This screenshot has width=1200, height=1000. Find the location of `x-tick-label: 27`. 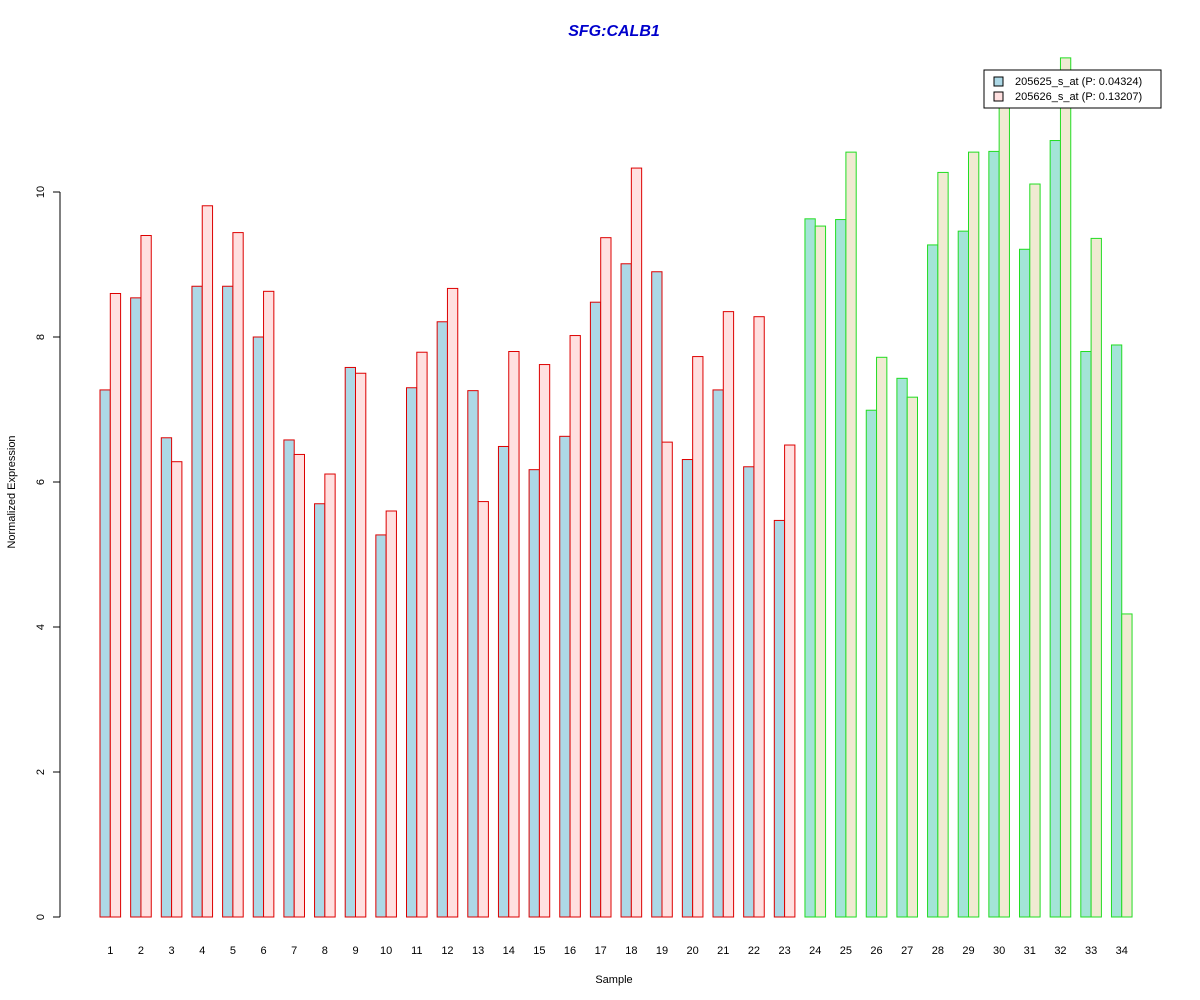

x-tick-label: 27 is located at coordinates (907, 951).